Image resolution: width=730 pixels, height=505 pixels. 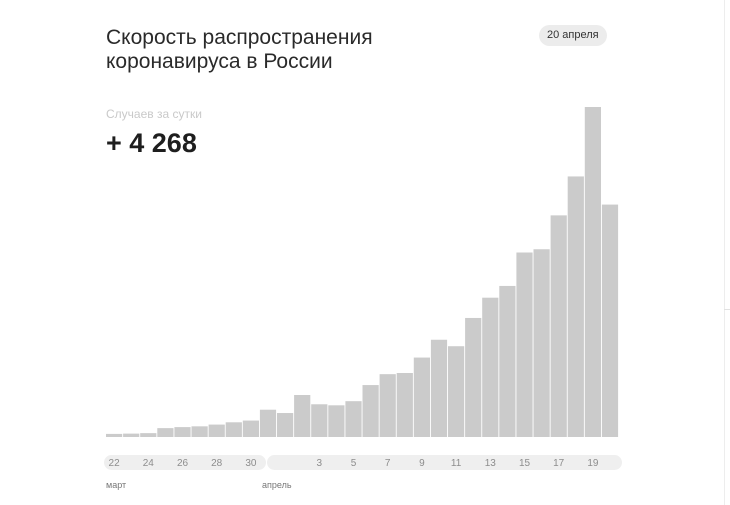 What do you see at coordinates (354, 463) in the screenshot?
I see `x-tick-label: 5` at bounding box center [354, 463].